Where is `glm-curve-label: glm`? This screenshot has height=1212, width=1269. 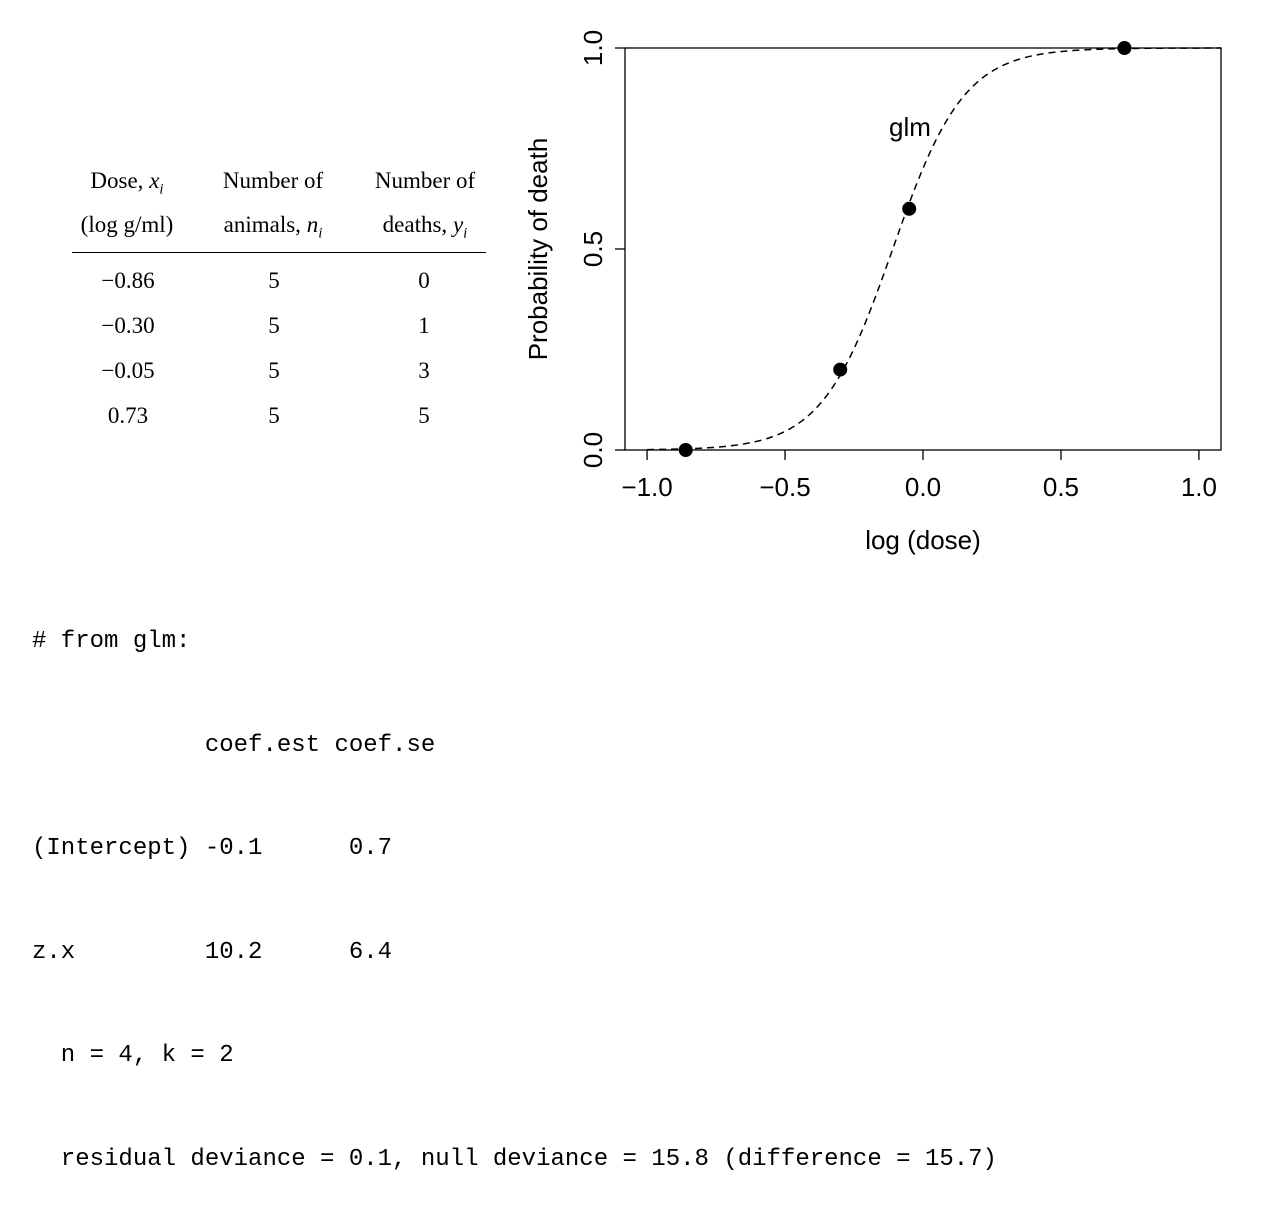
glm-curve-label: glm is located at coordinates (910, 127).